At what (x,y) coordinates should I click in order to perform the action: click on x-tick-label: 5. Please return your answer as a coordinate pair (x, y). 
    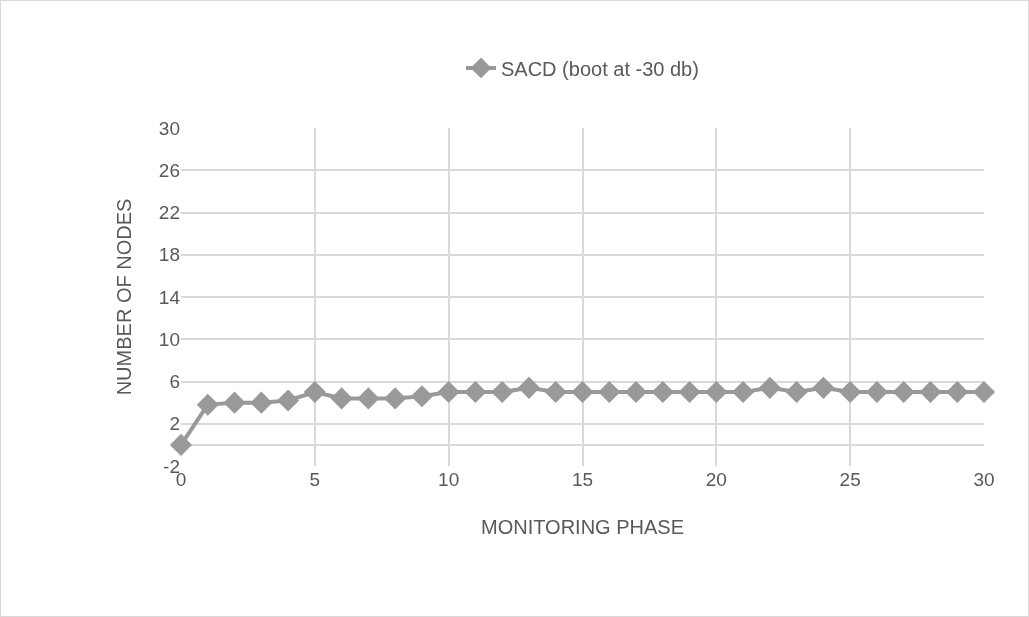
    Looking at the image, I should click on (315, 479).